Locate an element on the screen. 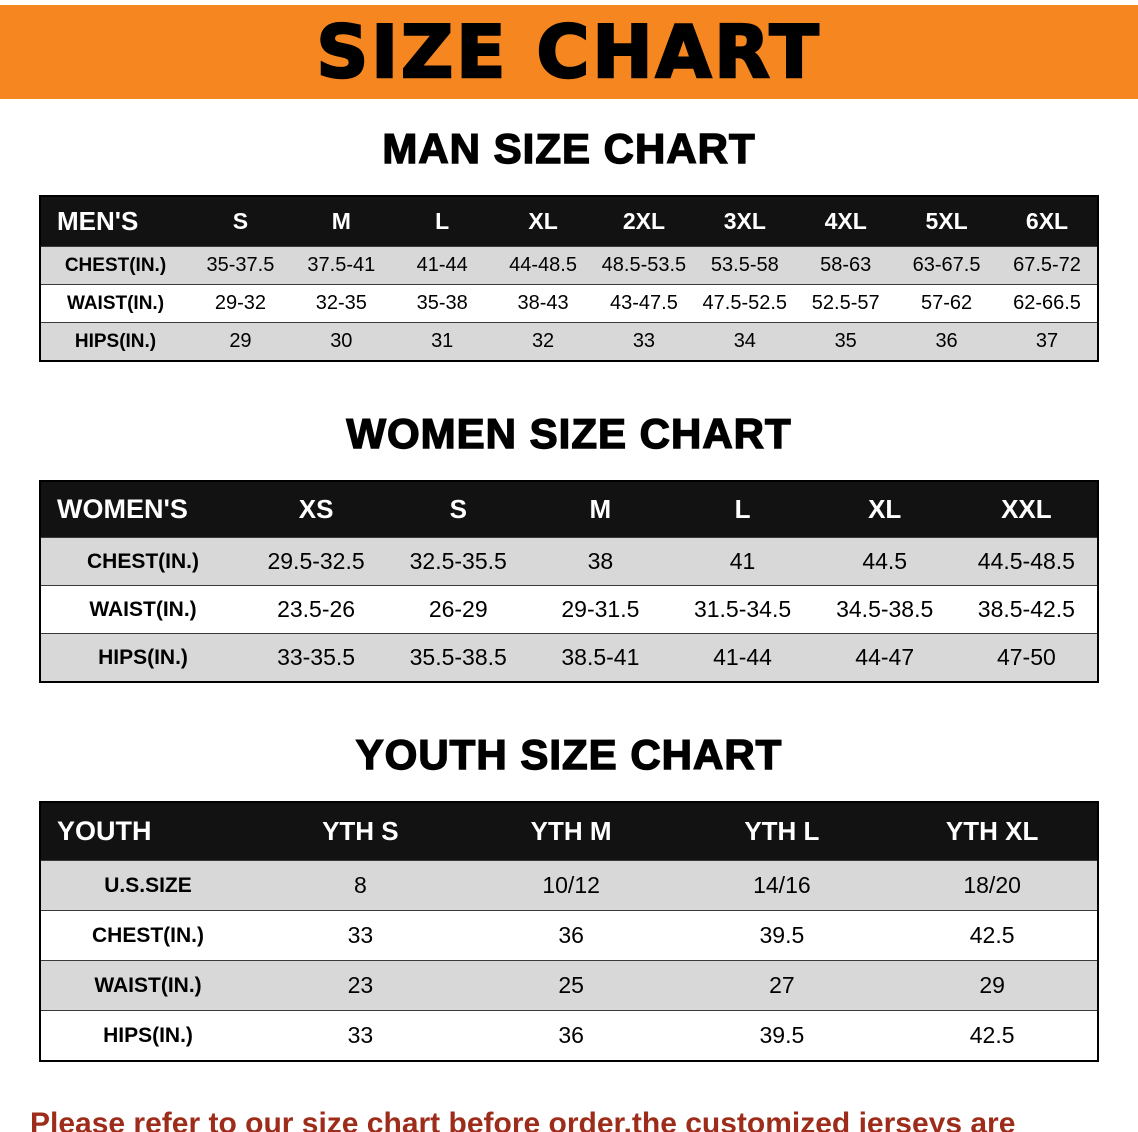 This screenshot has width=1138, height=1132. table-title-cell: YOUTH is located at coordinates (104, 831).